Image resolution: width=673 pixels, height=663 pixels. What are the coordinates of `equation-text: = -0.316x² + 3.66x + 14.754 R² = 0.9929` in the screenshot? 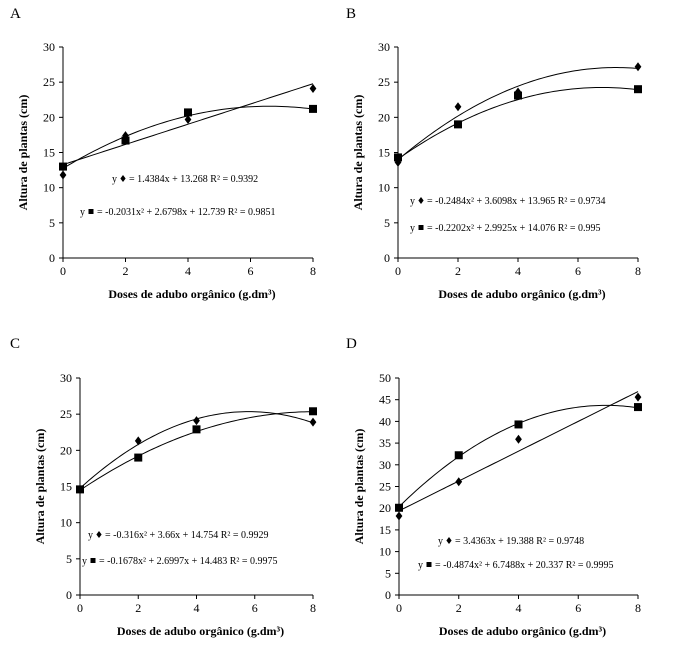 It's located at (187, 535).